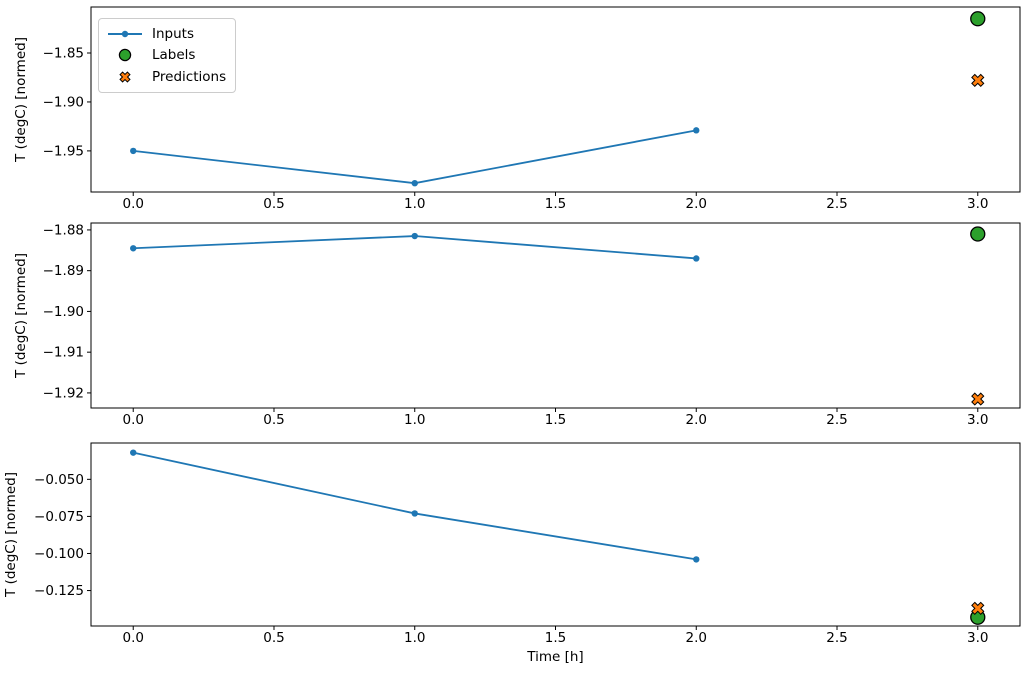 This screenshot has width=1030, height=679. I want to click on y-tick-label: −1.85, so click(63, 54).